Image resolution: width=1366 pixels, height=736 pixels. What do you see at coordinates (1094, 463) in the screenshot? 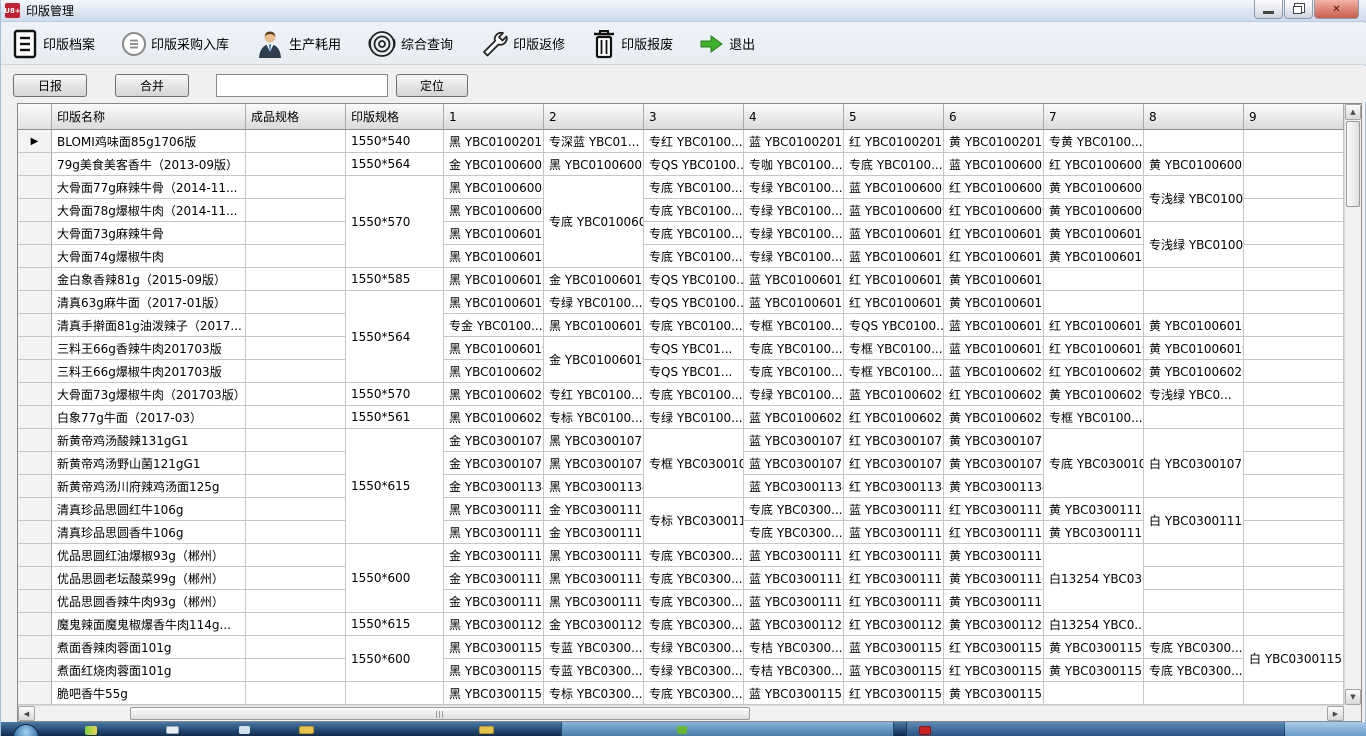
I see `grid-cell: 专底 YBC030010` at bounding box center [1094, 463].